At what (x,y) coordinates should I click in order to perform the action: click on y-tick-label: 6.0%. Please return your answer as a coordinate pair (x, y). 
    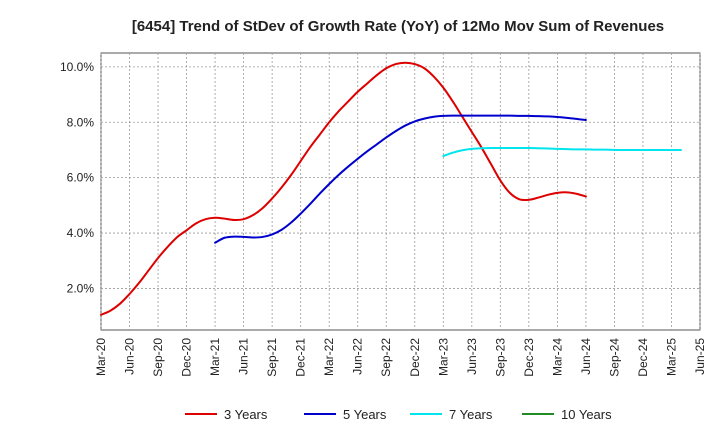
    Looking at the image, I should click on (81, 178).